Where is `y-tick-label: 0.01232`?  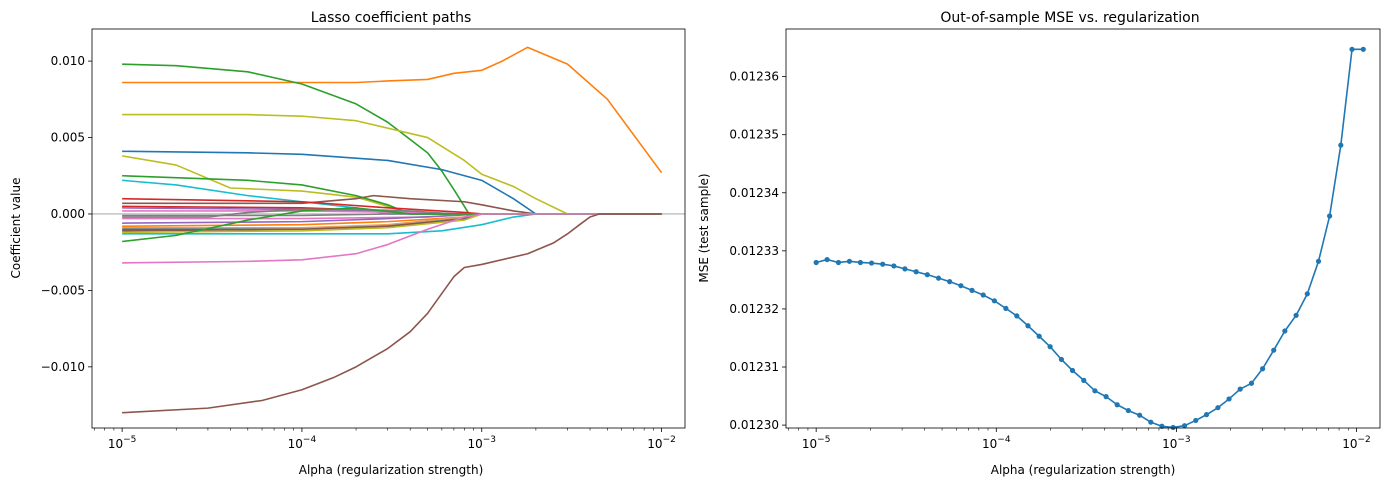 y-tick-label: 0.01232 is located at coordinates (754, 309).